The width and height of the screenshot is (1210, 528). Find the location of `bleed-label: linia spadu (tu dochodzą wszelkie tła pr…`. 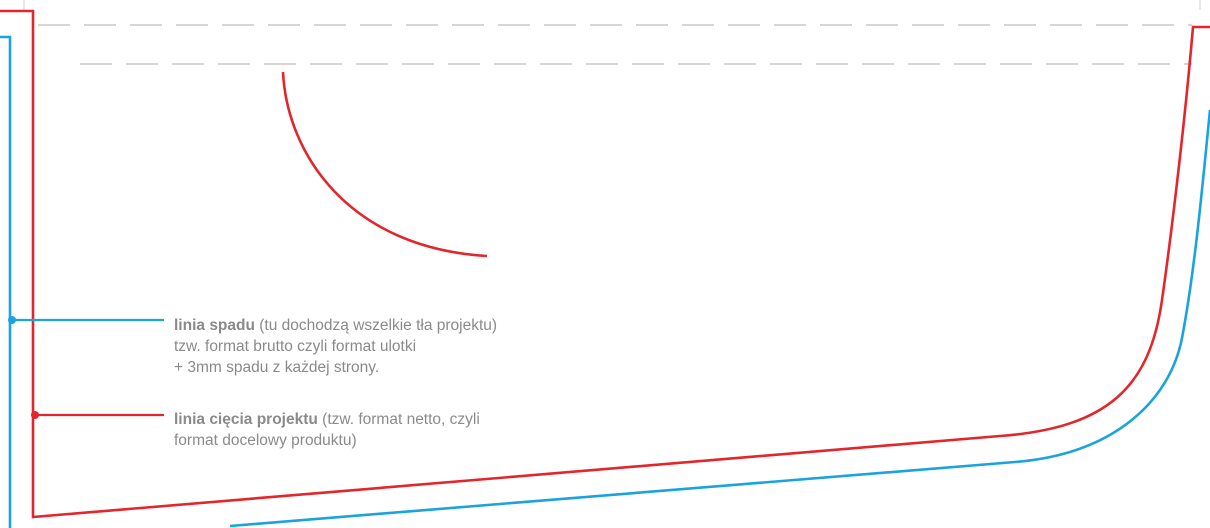

bleed-label: linia spadu (tu dochodzą wszelkie tła pr… is located at coordinates (404, 346).